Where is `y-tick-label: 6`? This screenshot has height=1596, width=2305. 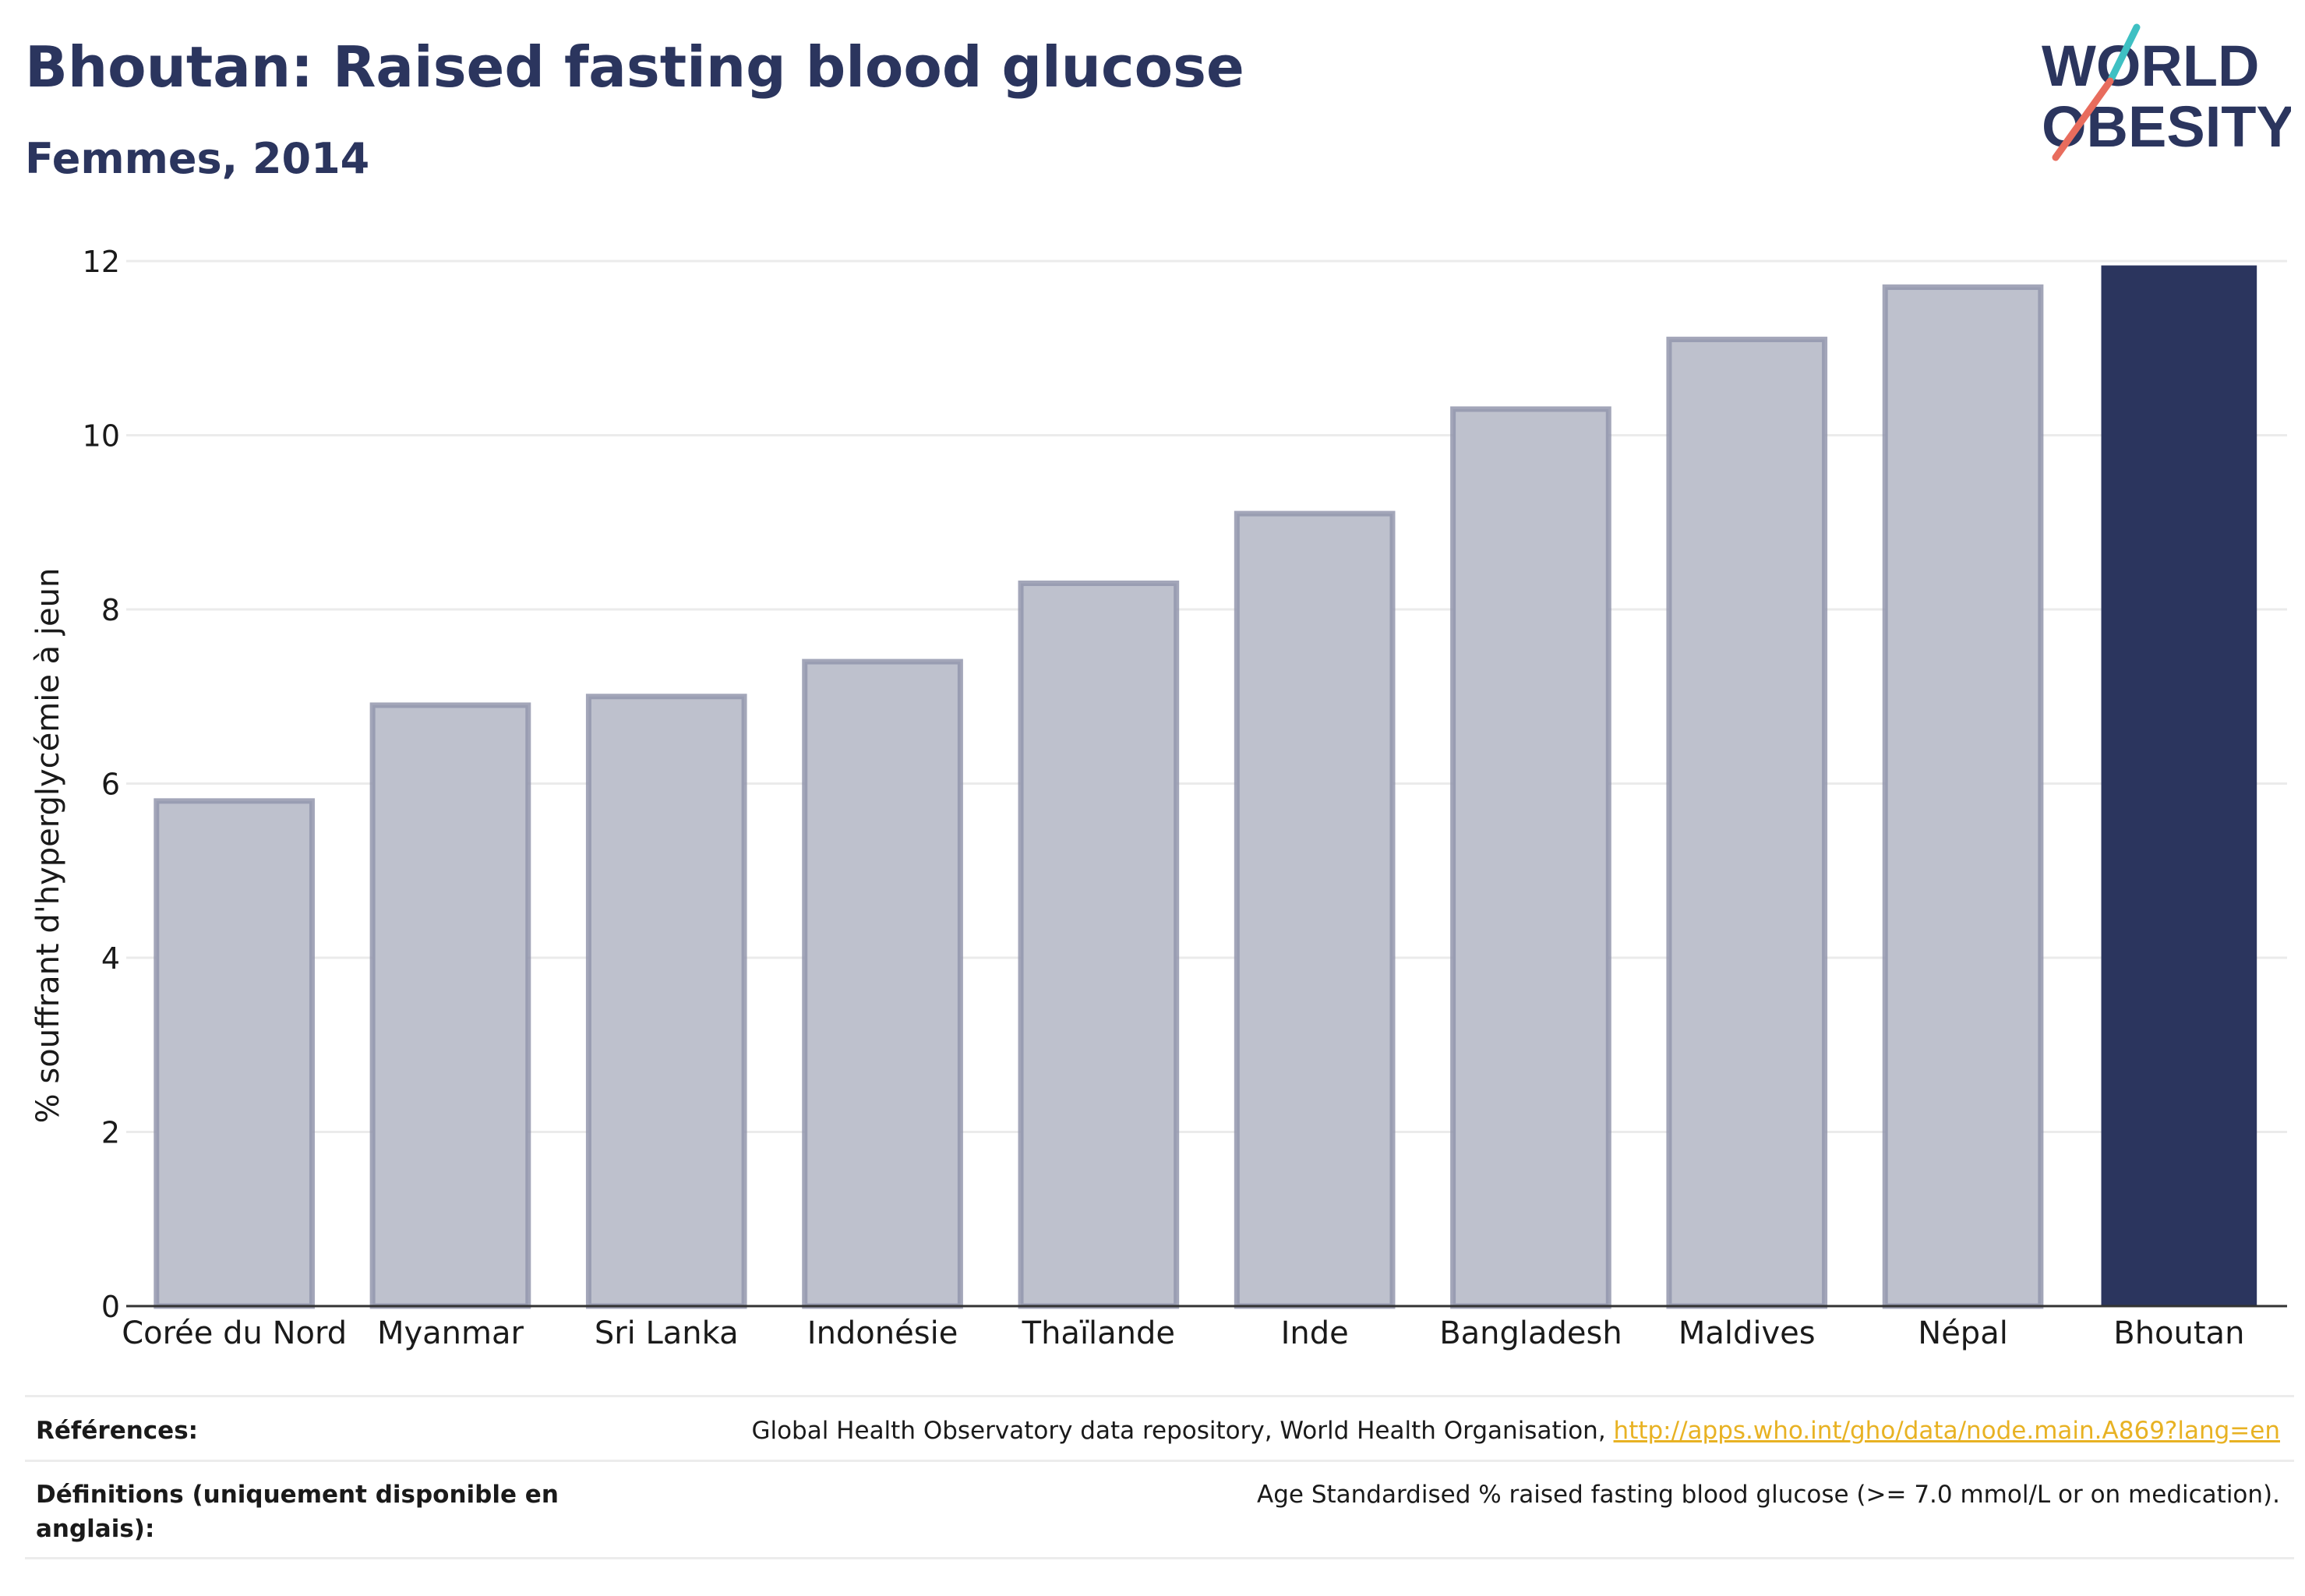 y-tick-label: 6 is located at coordinates (110, 785).